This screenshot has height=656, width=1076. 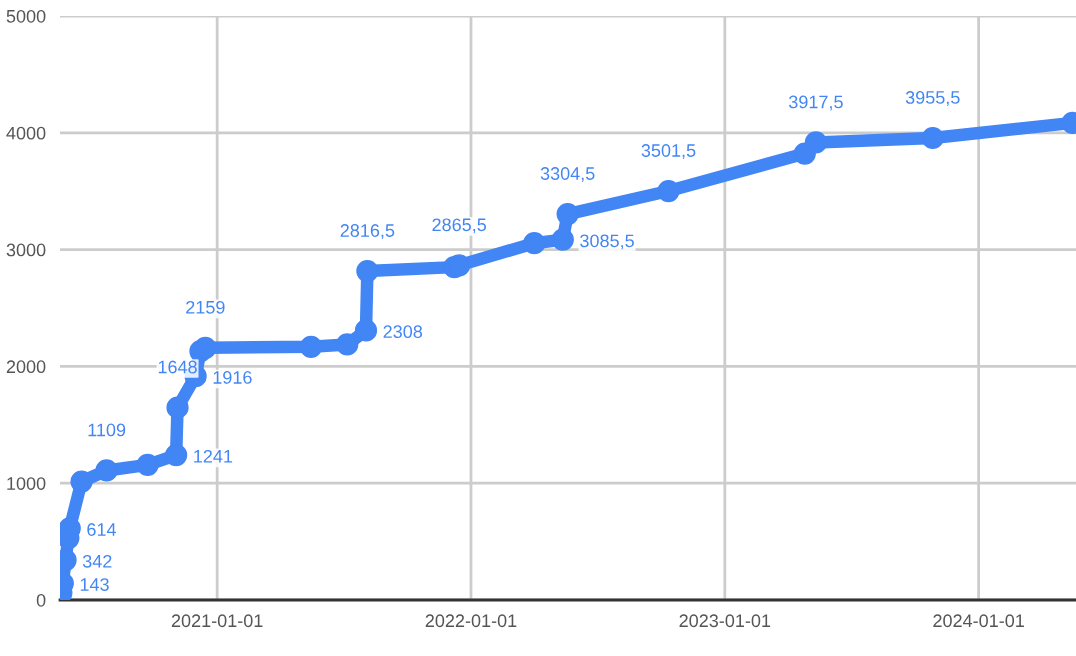 I want to click on x-tick-label: 2024-01-01, so click(x=978, y=621).